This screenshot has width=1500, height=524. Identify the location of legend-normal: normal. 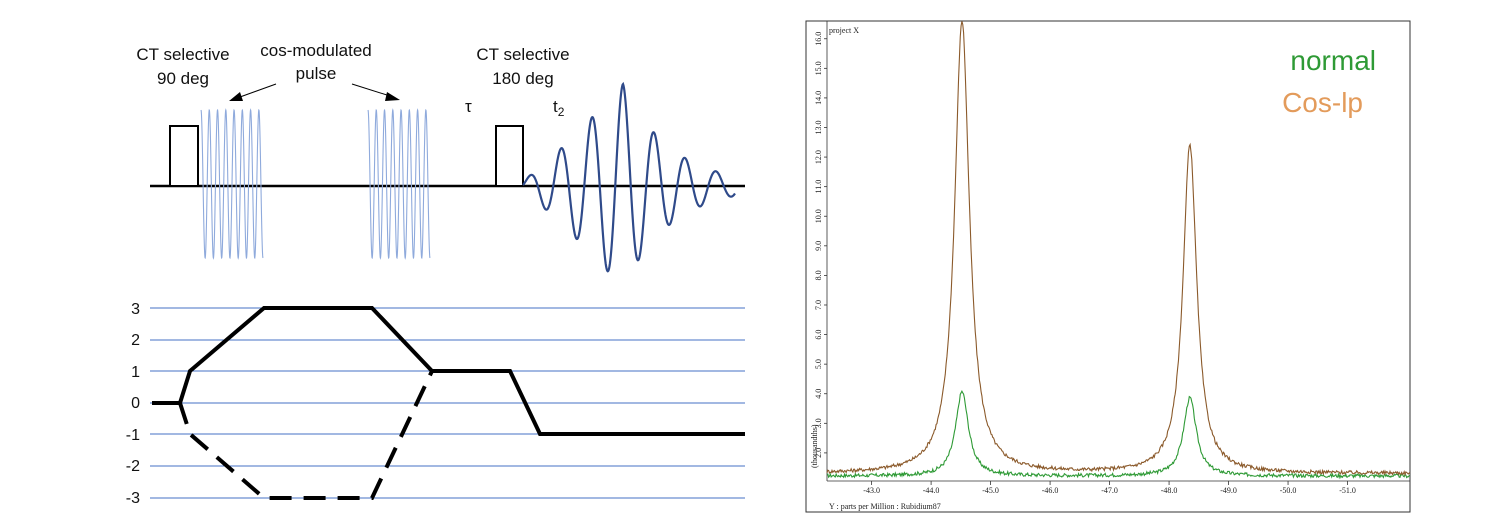
(1333, 60).